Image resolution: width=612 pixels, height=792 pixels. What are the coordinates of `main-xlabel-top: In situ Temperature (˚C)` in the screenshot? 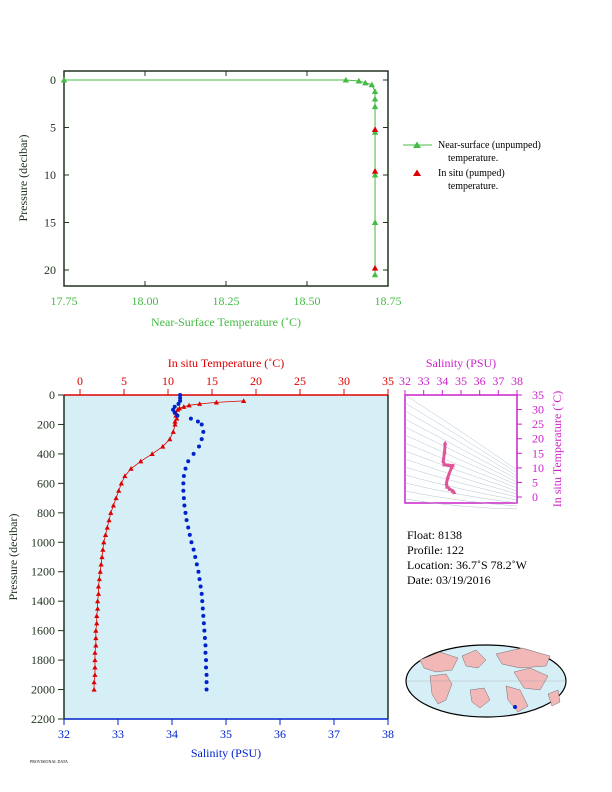 It's located at (226, 363).